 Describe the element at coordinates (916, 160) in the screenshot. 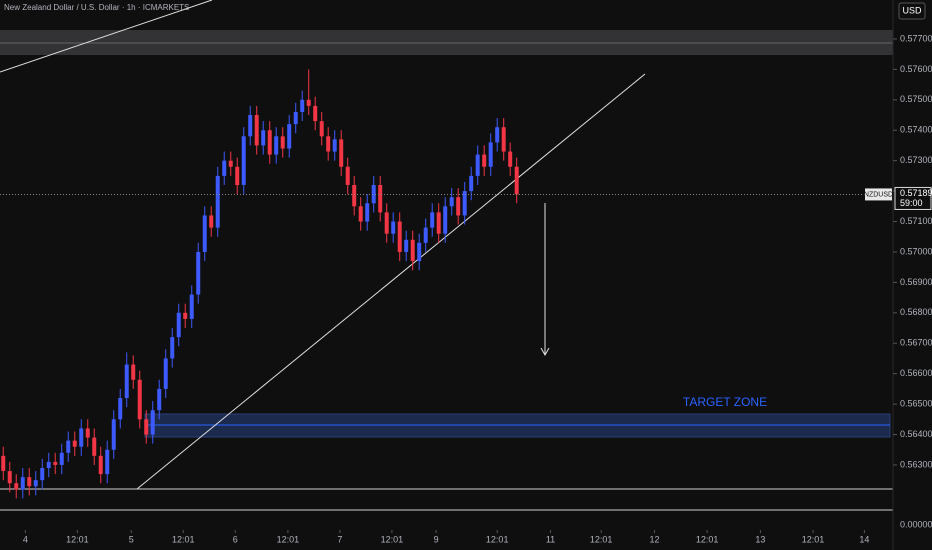

I see `y-tick-label: 0.57300` at that location.